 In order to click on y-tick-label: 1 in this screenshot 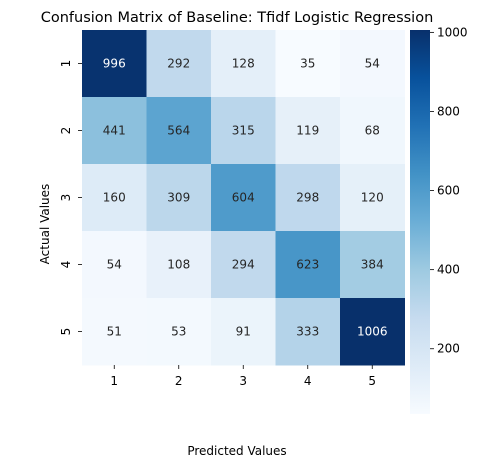, I will do `click(66, 64)`.